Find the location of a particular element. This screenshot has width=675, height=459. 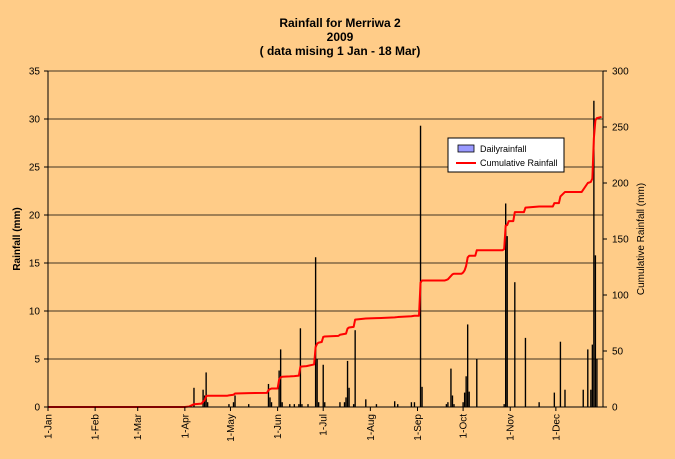

x-tick-label: 1-Sep is located at coordinates (418, 427).